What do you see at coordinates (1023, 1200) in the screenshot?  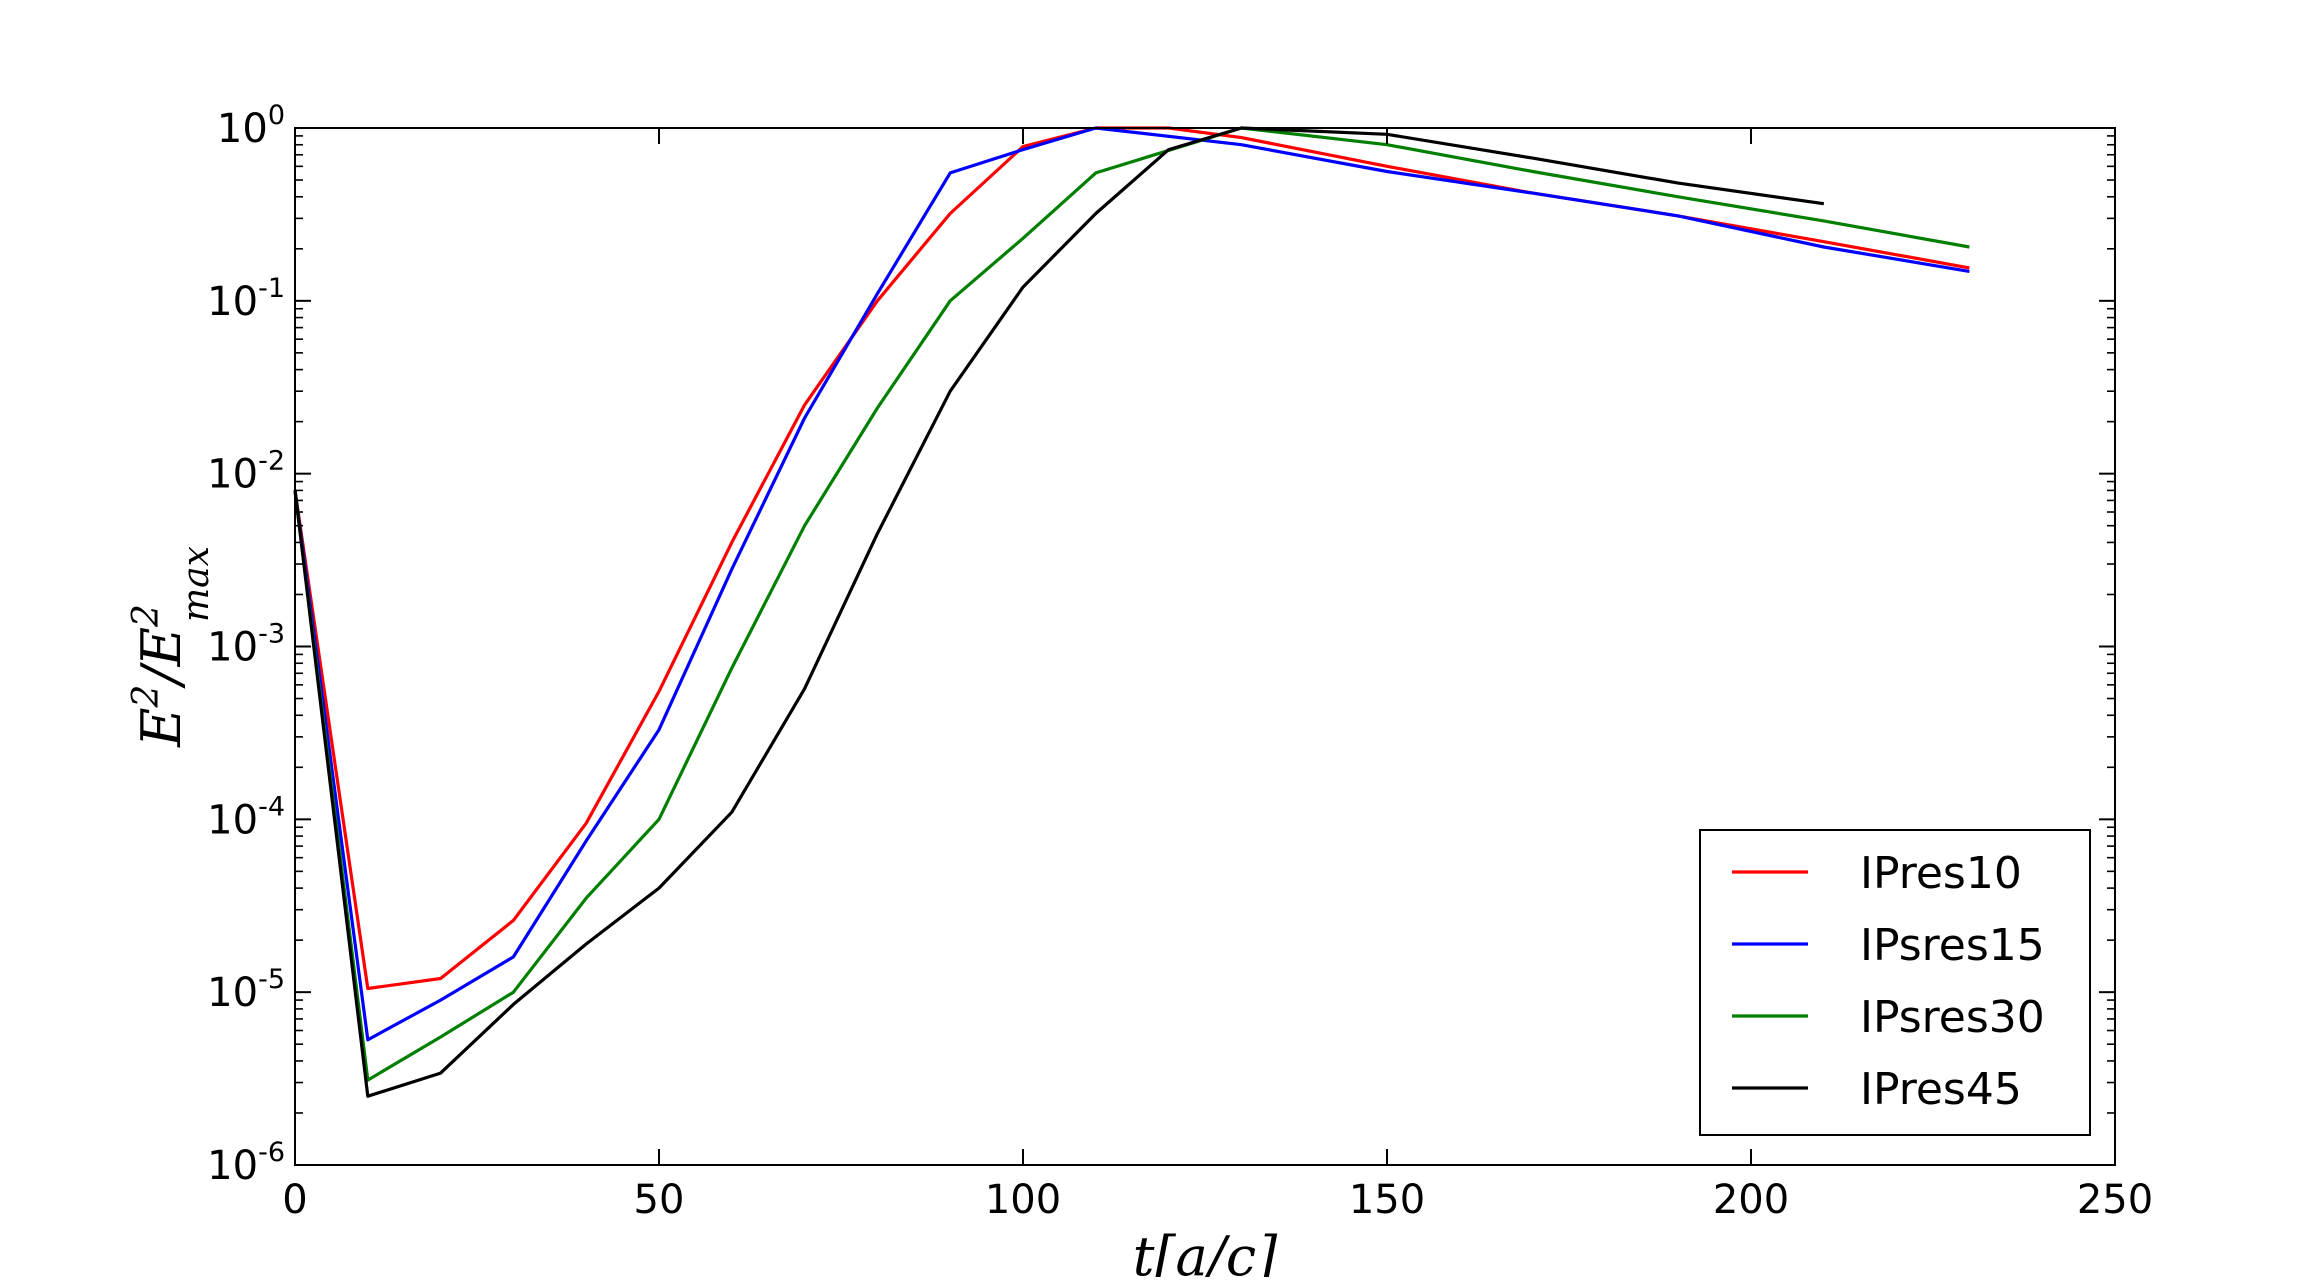 I see `x-tick-label: 100` at bounding box center [1023, 1200].